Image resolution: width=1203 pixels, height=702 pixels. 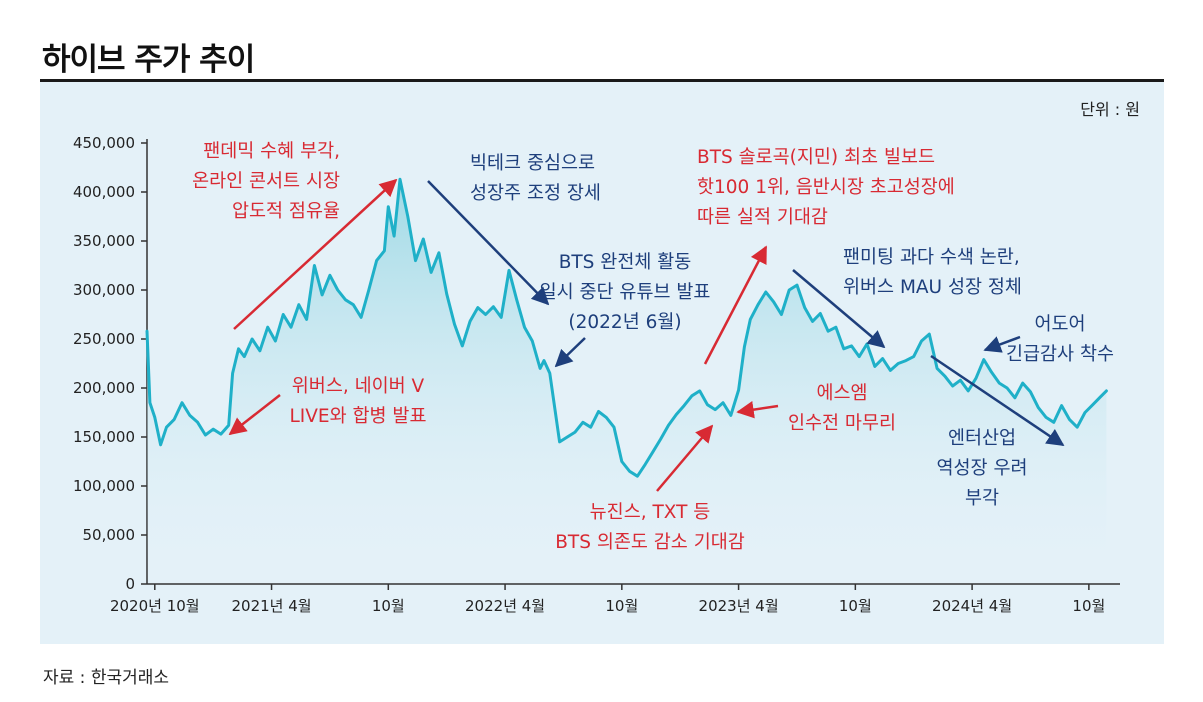 I want to click on annotation-line: 에스엠, so click(x=841, y=393).